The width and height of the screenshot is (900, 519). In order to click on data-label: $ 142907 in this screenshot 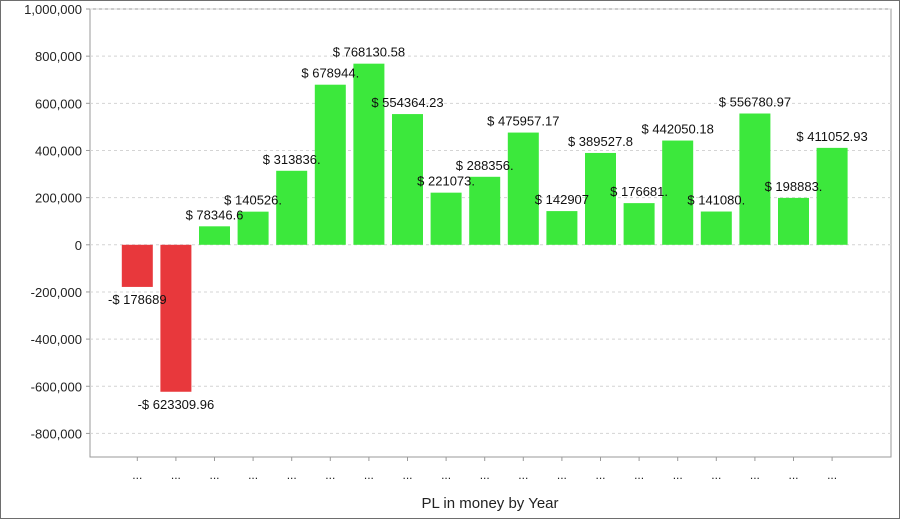, I will do `click(562, 199)`.